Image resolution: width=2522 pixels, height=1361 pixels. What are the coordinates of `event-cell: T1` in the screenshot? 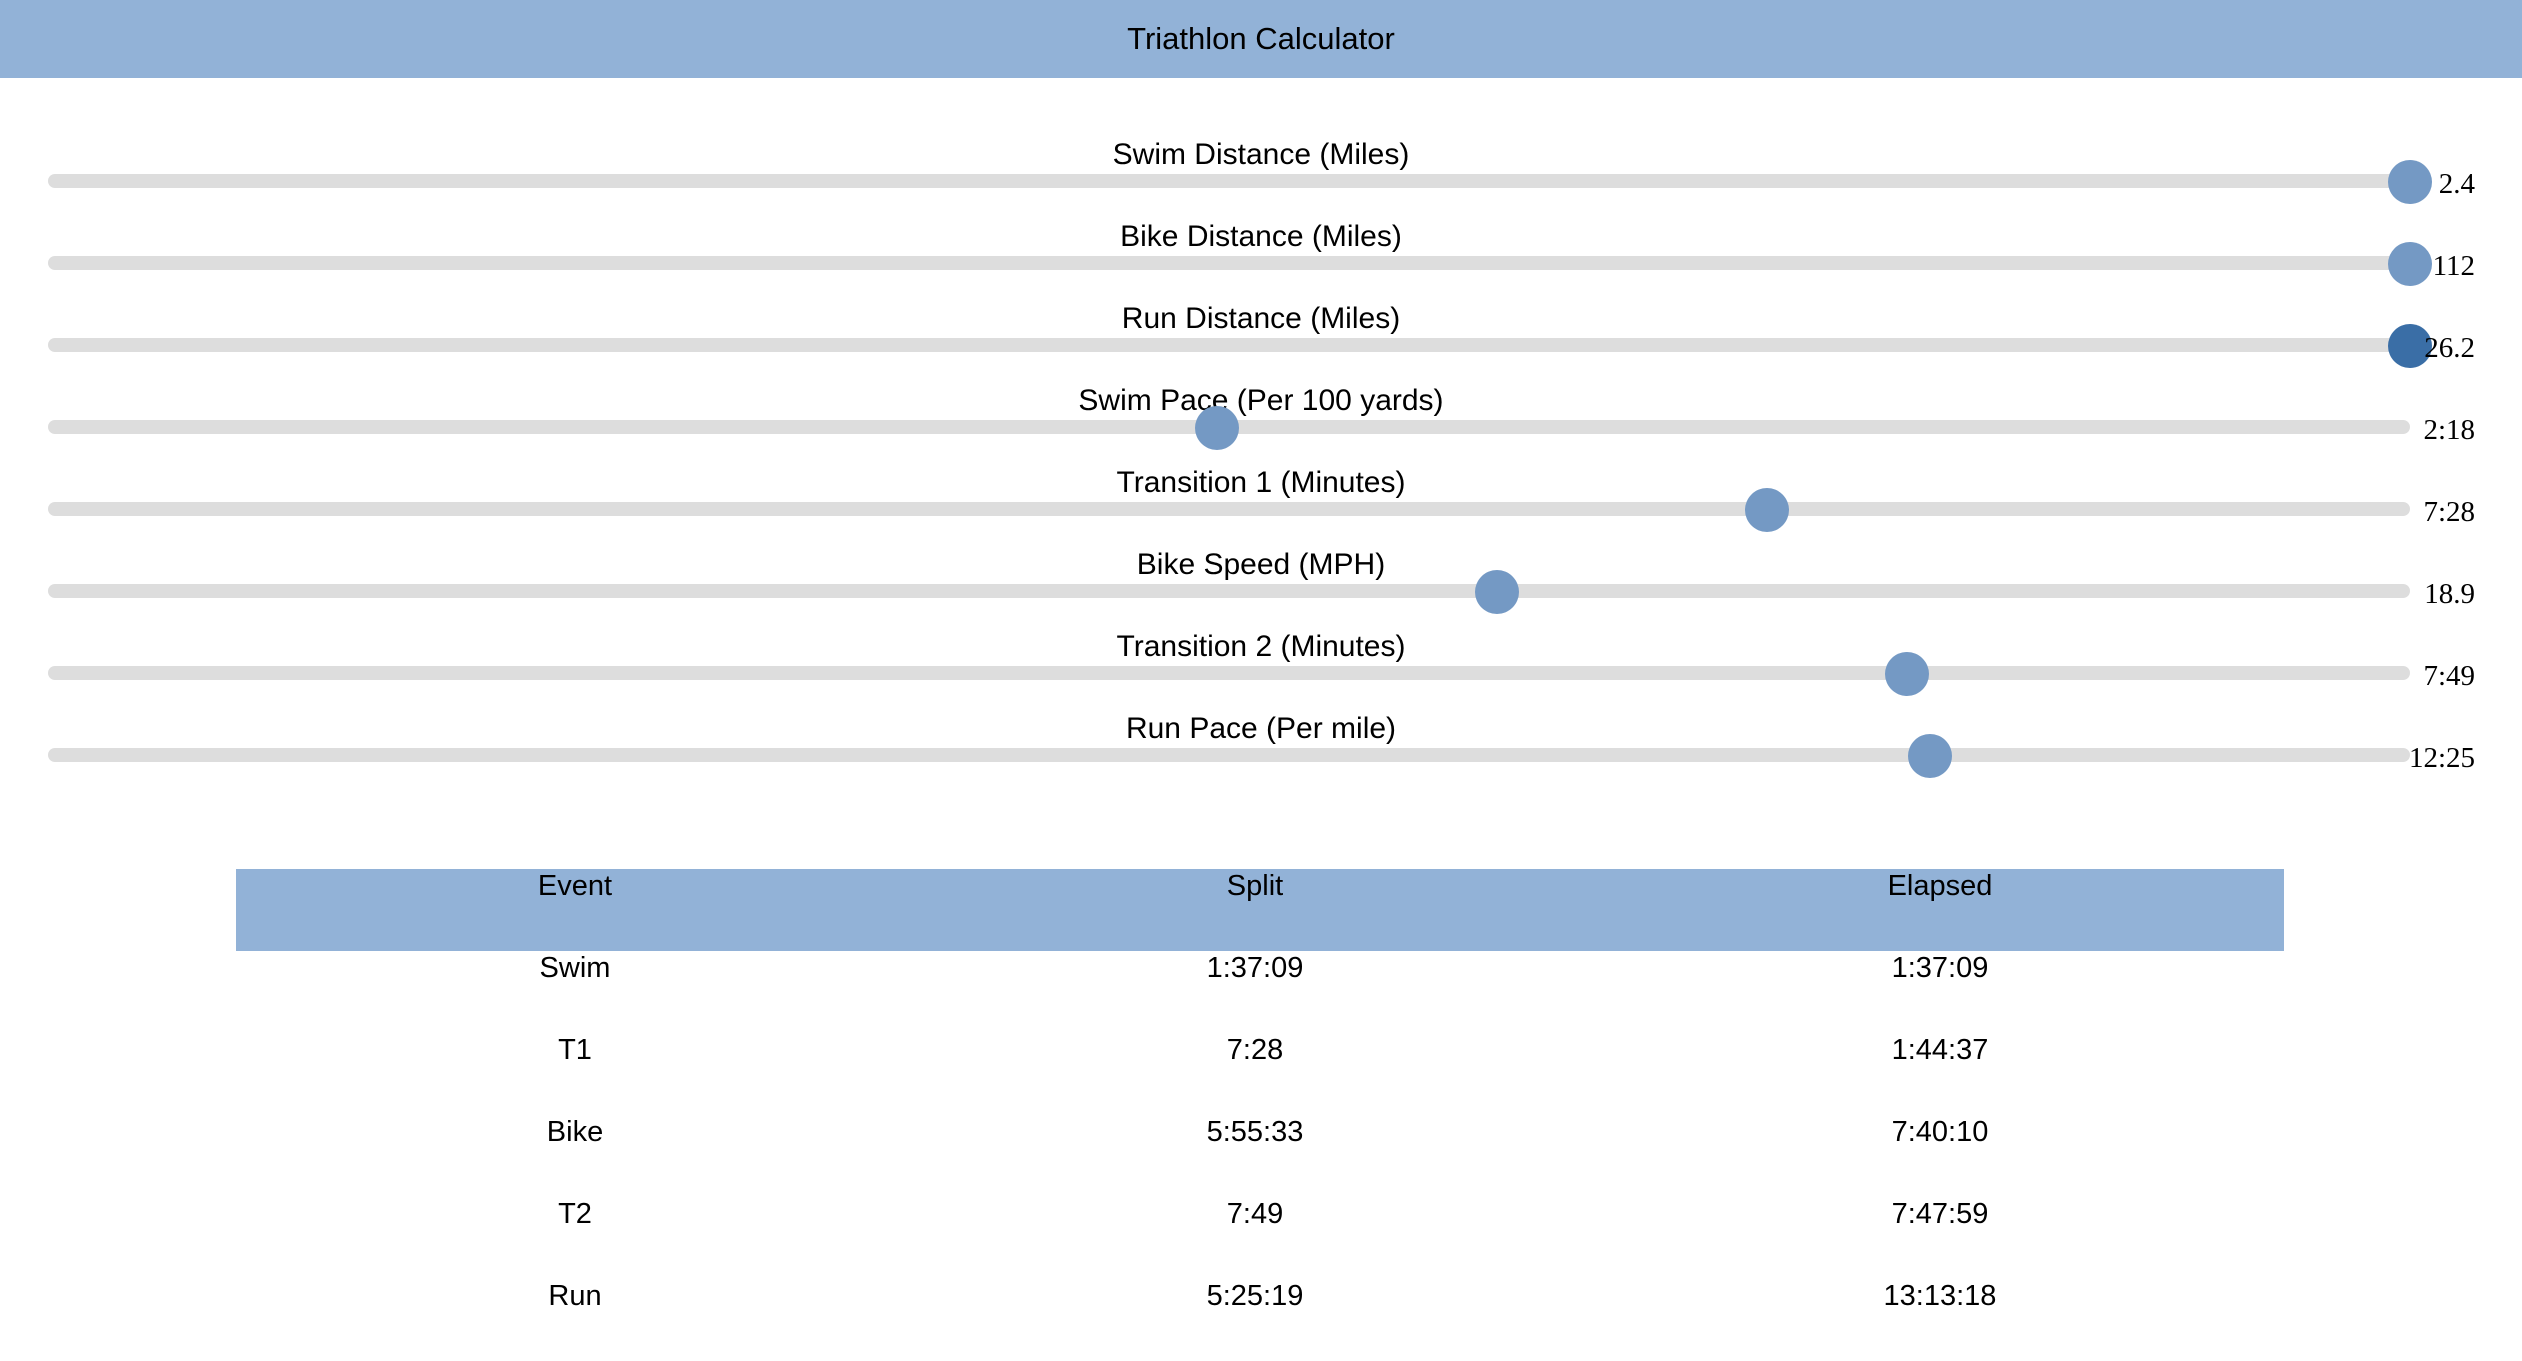 It's located at (575, 1050).